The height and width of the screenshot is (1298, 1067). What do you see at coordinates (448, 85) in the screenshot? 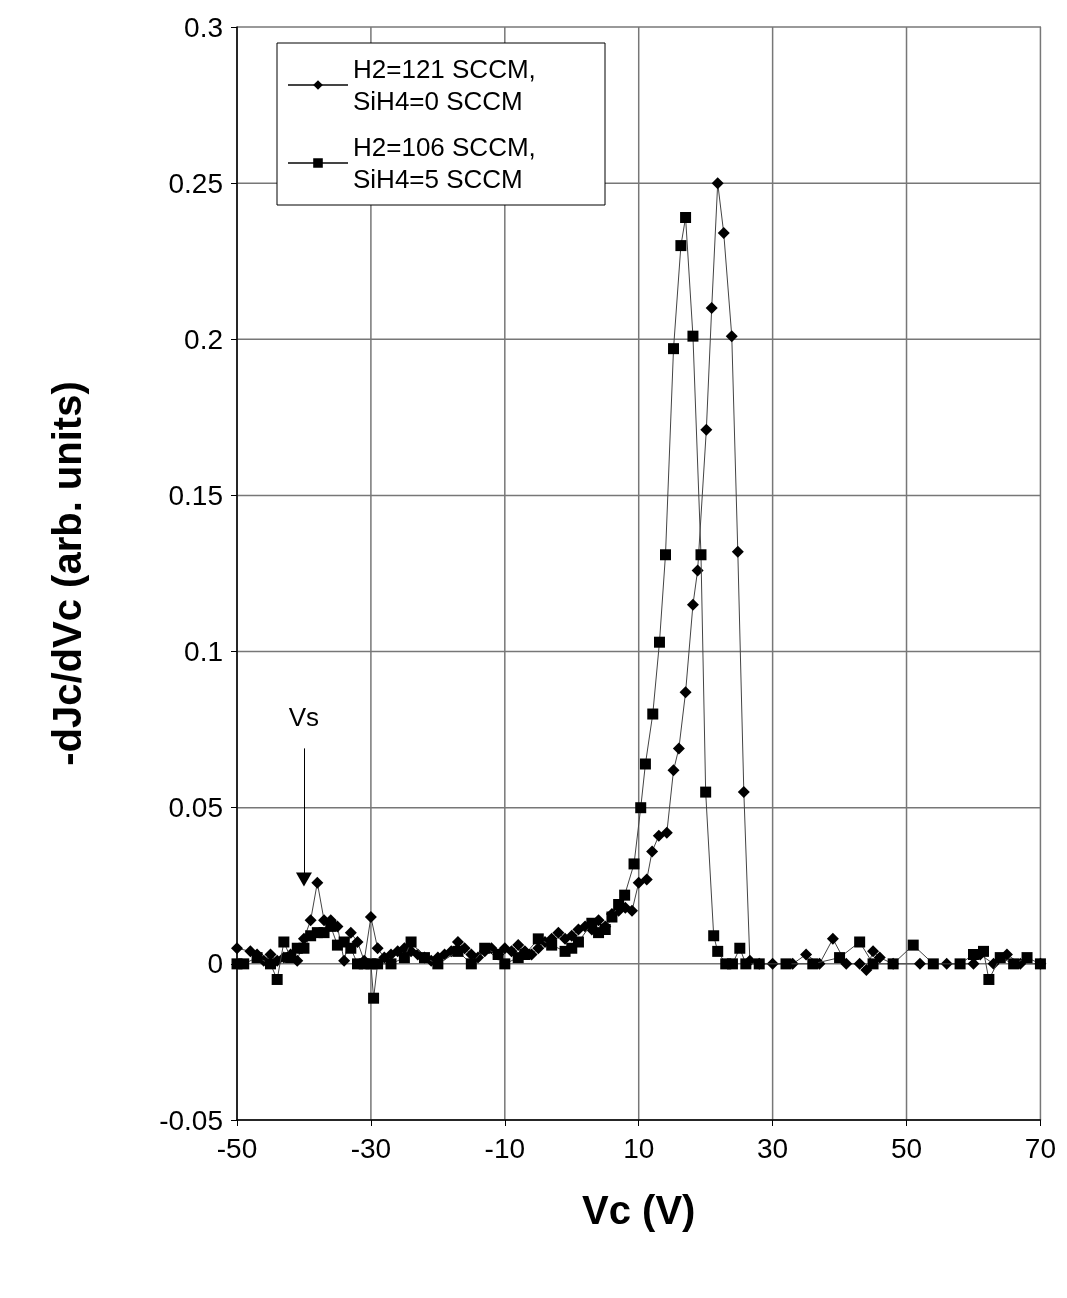
I see `legend-label: H2=121 SCCM, SiH4=0 SCCM` at bounding box center [448, 85].